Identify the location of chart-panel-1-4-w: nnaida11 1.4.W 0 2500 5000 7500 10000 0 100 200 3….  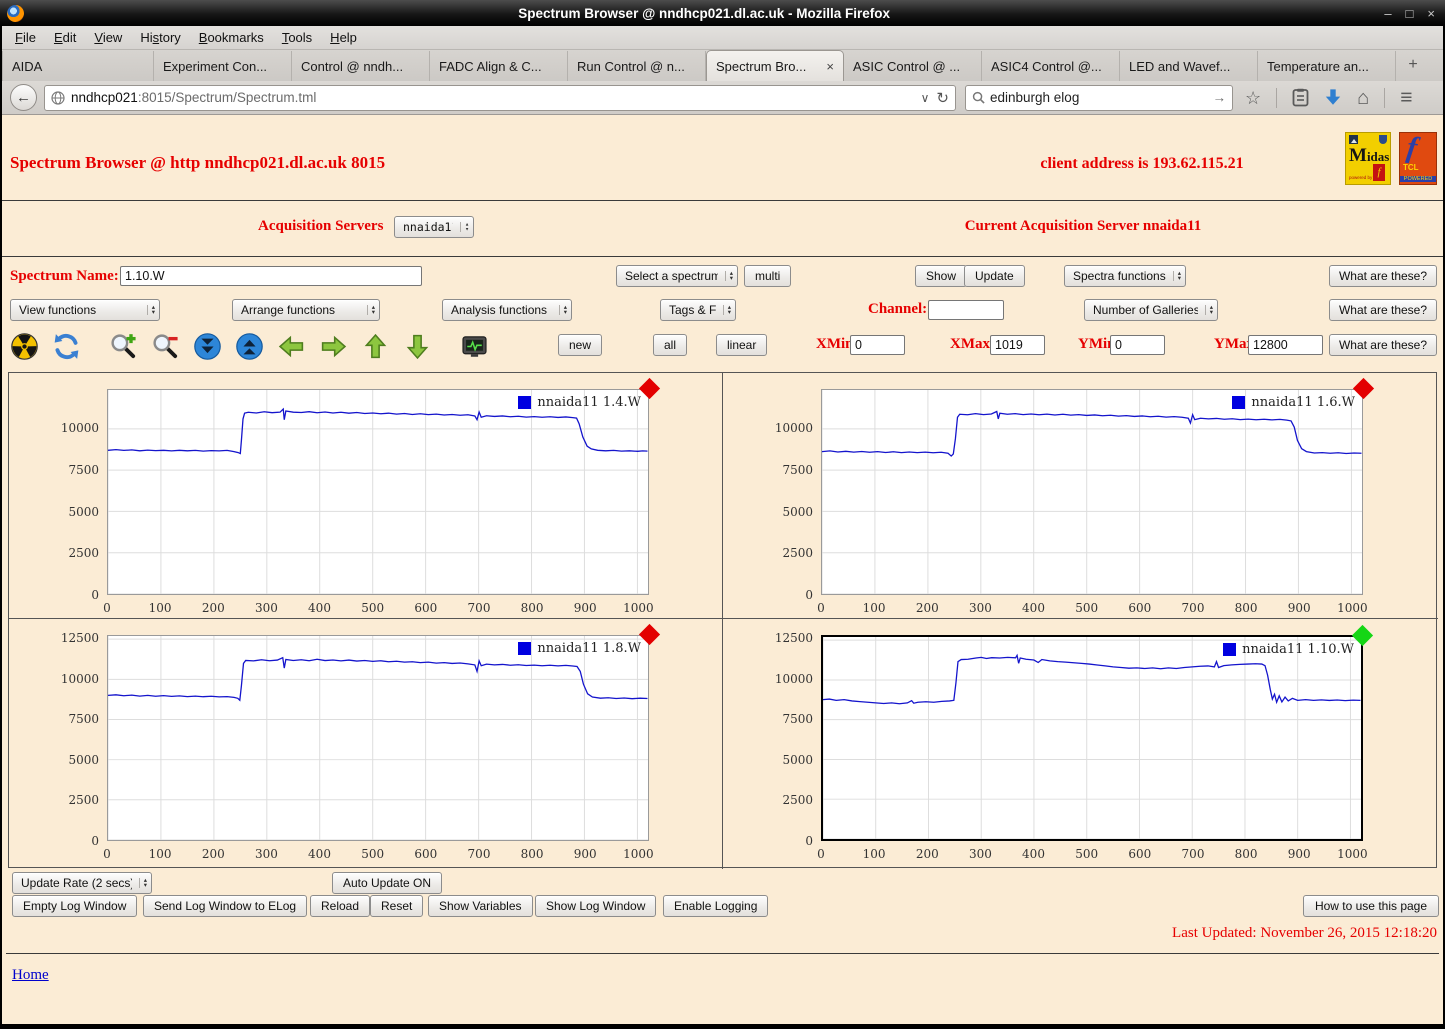
(366, 496).